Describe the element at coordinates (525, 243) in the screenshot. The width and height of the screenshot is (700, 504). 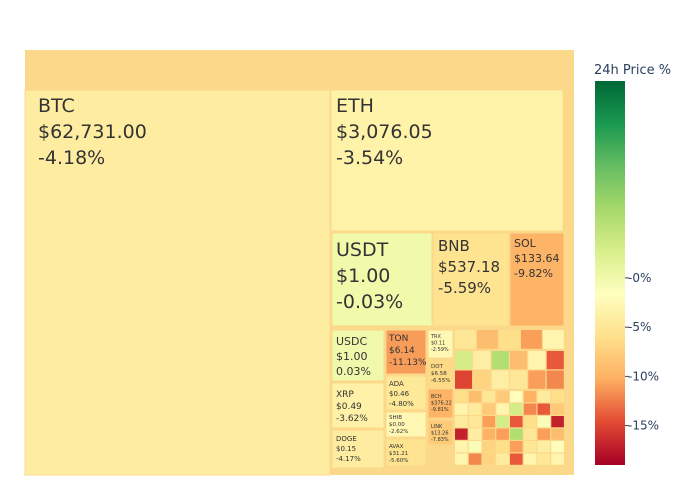
I see `tile-name: SOL` at that location.